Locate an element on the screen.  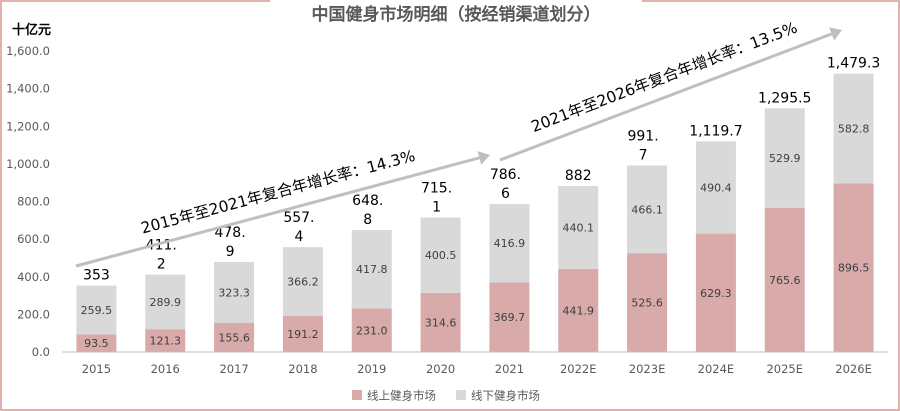
y-tick-label: 1,000.0 is located at coordinates (28, 164).